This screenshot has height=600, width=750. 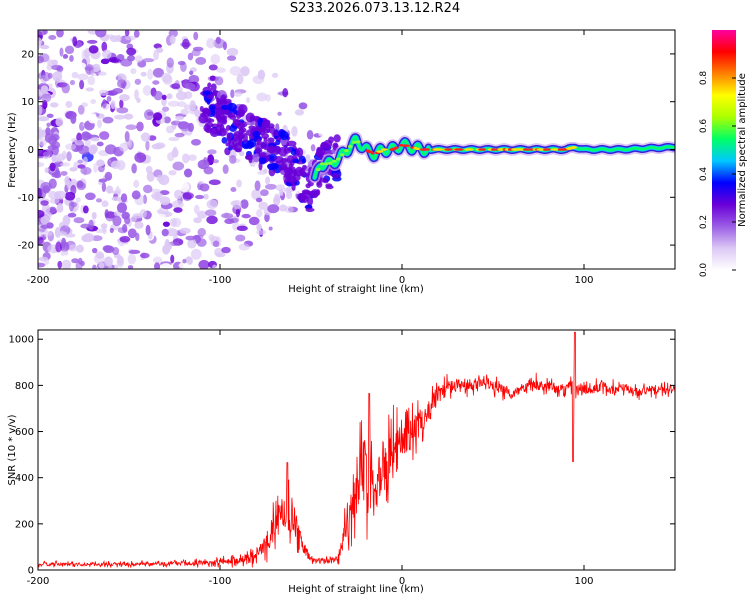 I want to click on x-tick-label: -100, so click(x=220, y=280).